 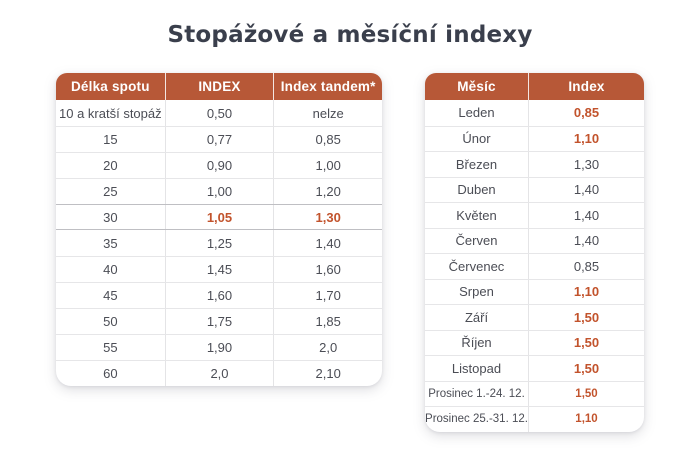 What do you see at coordinates (110, 165) in the screenshot?
I see `table-cell: 20` at bounding box center [110, 165].